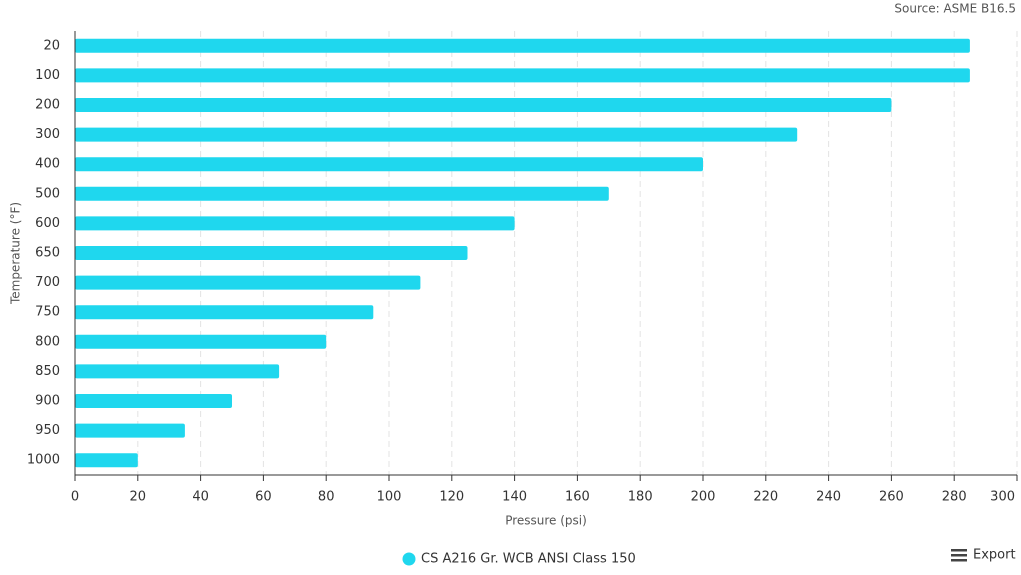 This screenshot has height=575, width=1021. What do you see at coordinates (828, 497) in the screenshot?
I see `x-tick-label: 240` at bounding box center [828, 497].